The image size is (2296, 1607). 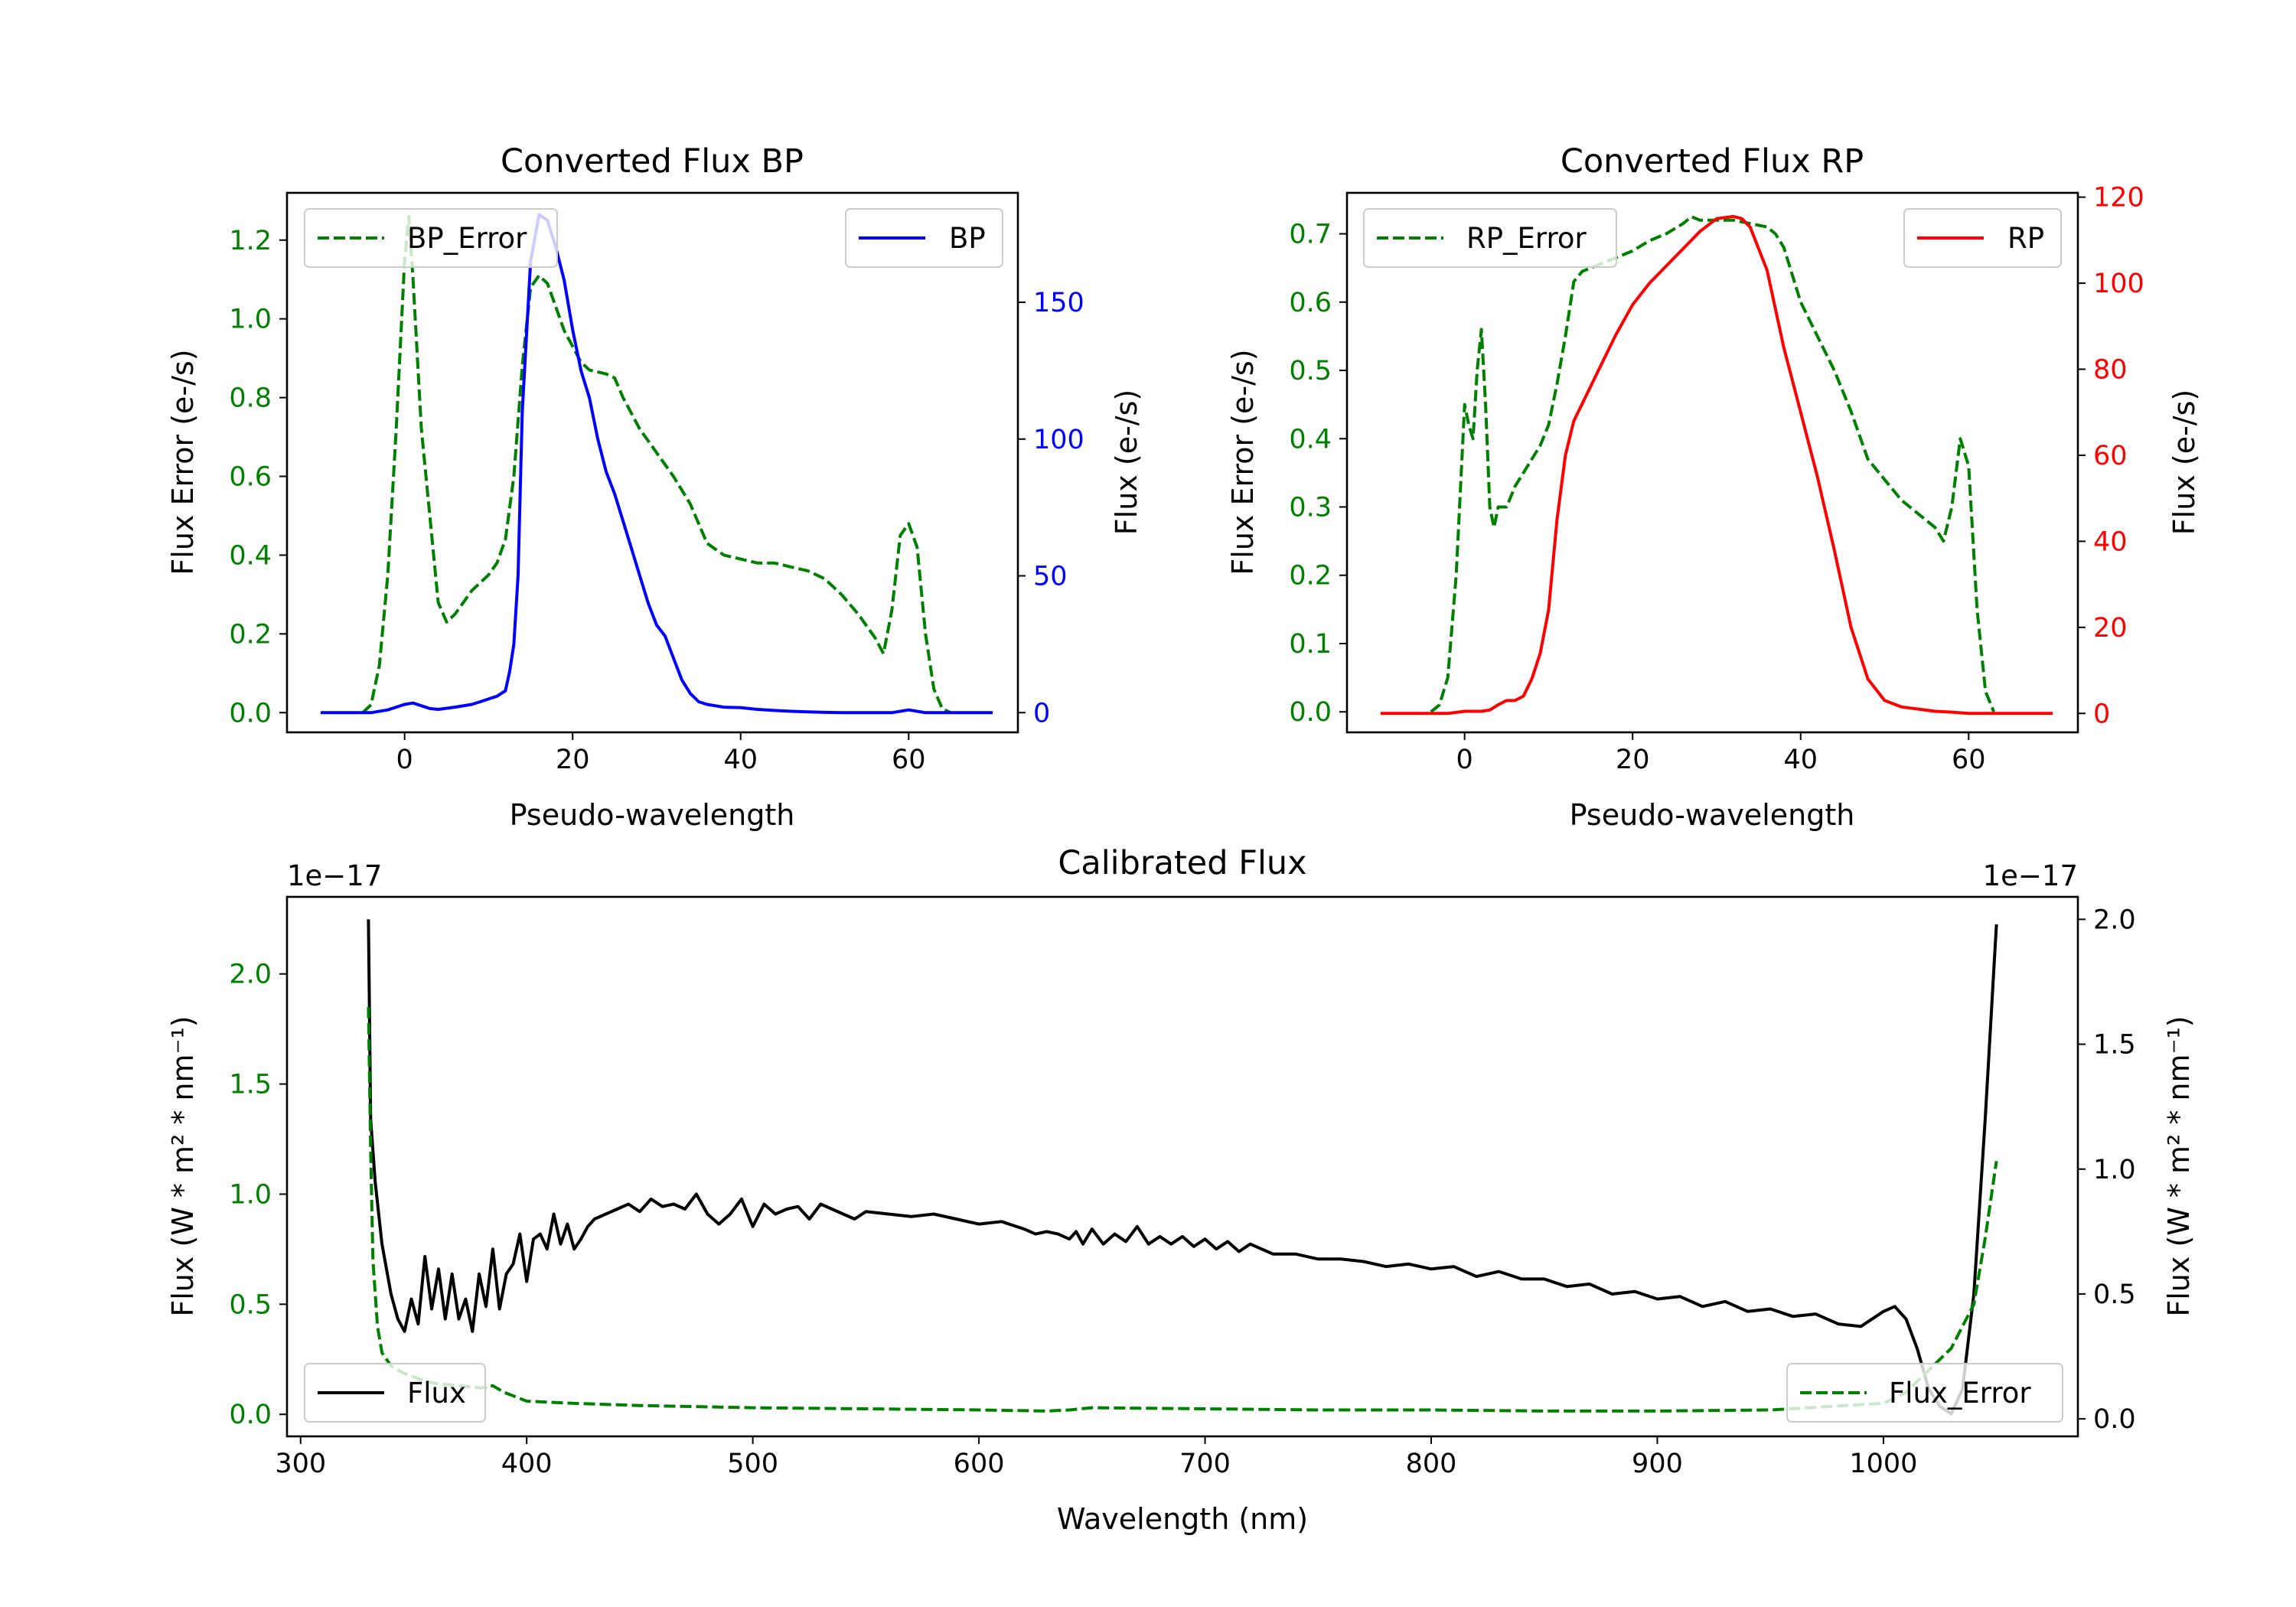 I want to click on rp-xlabel: Pseudo-wavelength, so click(x=1712, y=815).